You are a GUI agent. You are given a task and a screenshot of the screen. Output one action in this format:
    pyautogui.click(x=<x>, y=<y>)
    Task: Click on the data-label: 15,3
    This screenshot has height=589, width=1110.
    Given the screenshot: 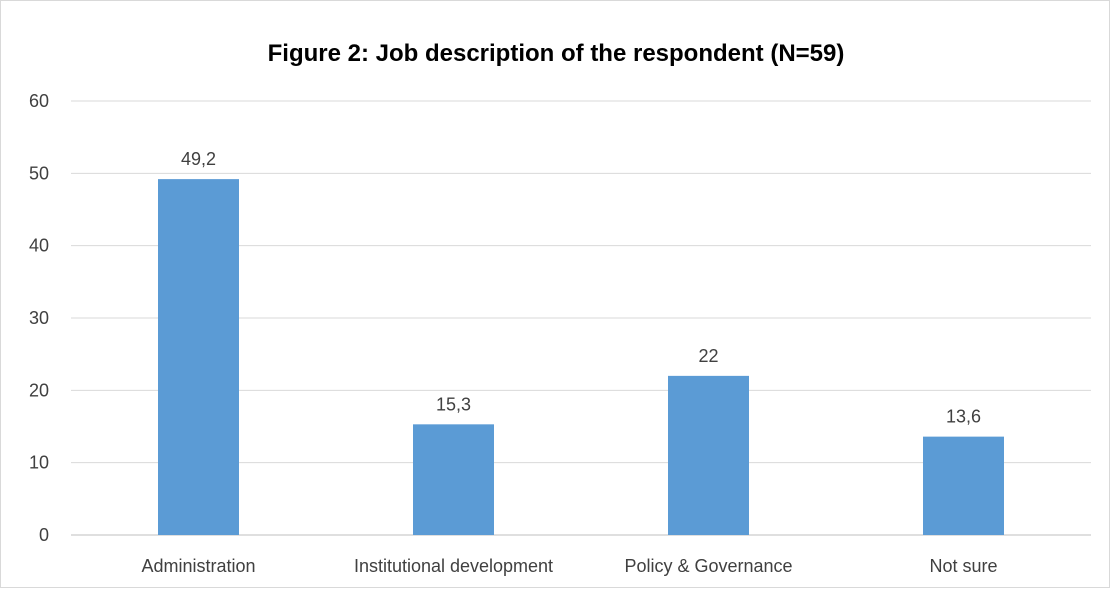 What is the action you would take?
    pyautogui.click(x=453, y=404)
    